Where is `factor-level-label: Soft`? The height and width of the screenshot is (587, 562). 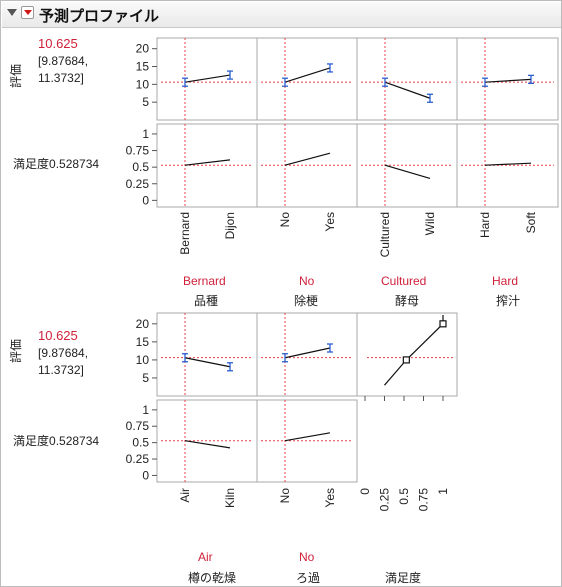
factor-level-label: Soft is located at coordinates (531, 222).